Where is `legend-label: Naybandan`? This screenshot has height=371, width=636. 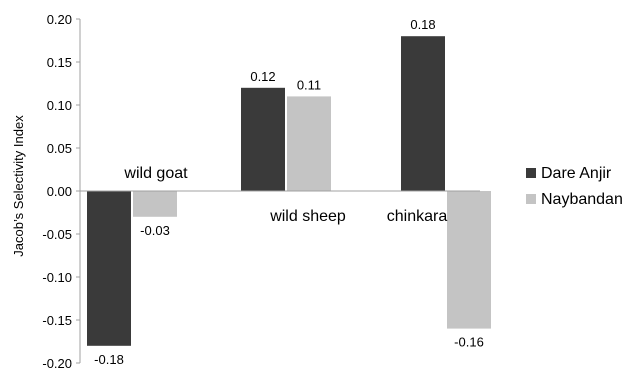 legend-label: Naybandan is located at coordinates (582, 199).